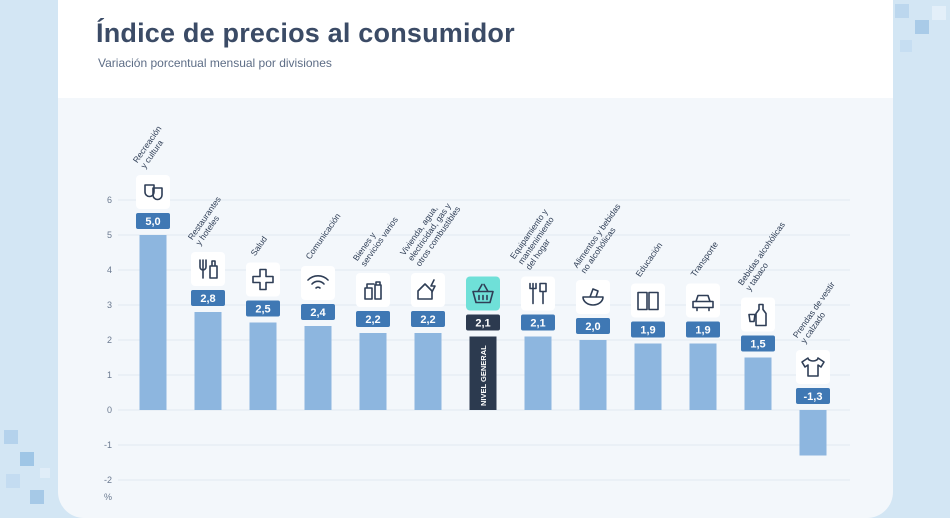  What do you see at coordinates (318, 283) in the screenshot?
I see `wifi-icon` at bounding box center [318, 283].